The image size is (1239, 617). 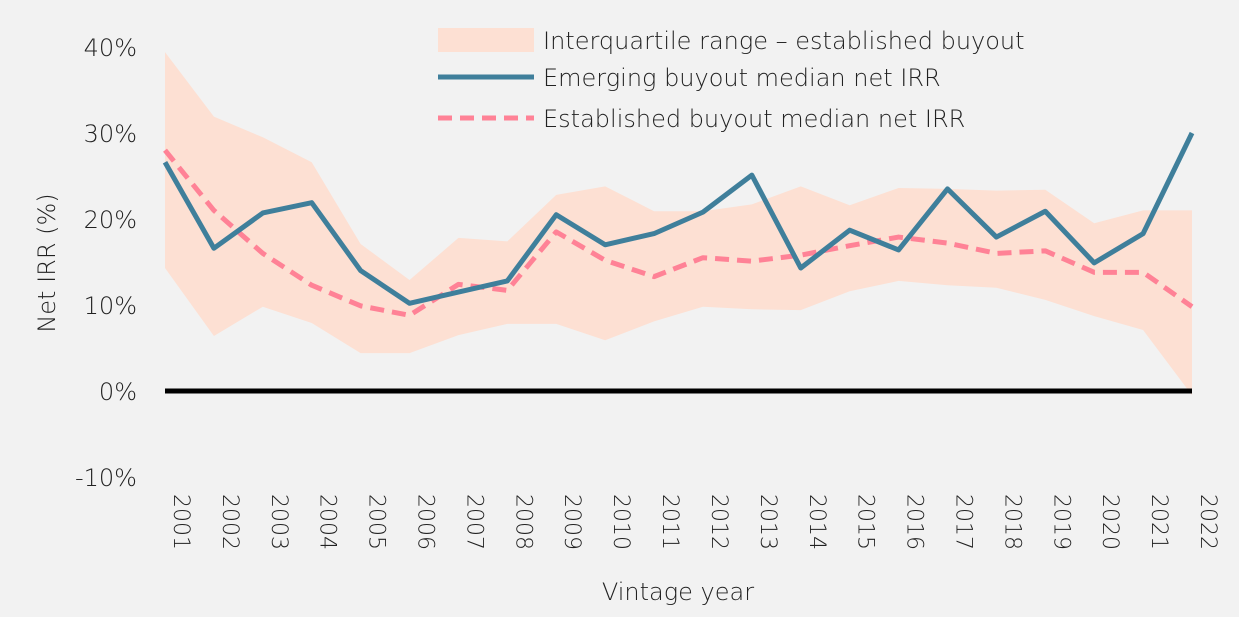 I want to click on legend-swatch-band, so click(x=486, y=40).